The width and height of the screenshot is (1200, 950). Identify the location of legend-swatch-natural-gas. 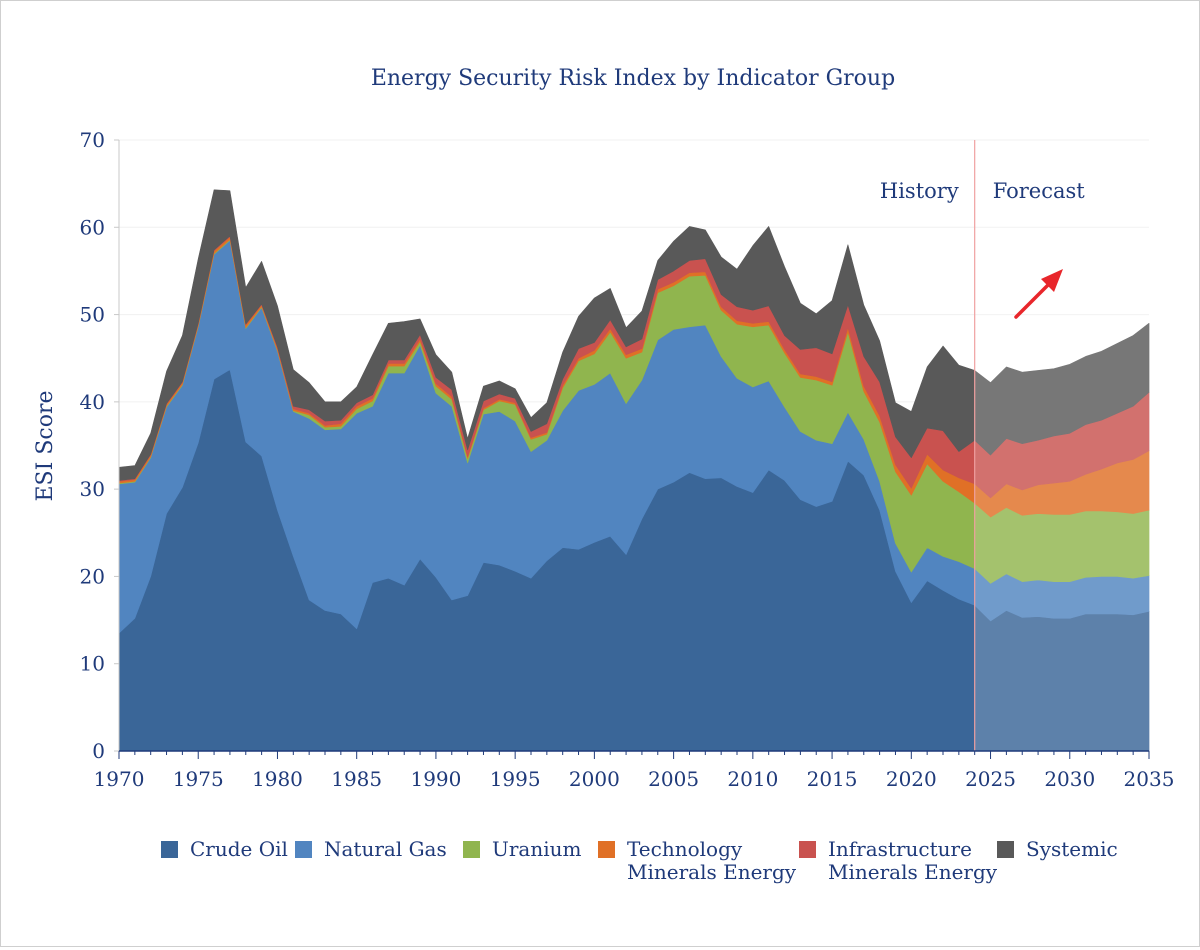
(303, 849).